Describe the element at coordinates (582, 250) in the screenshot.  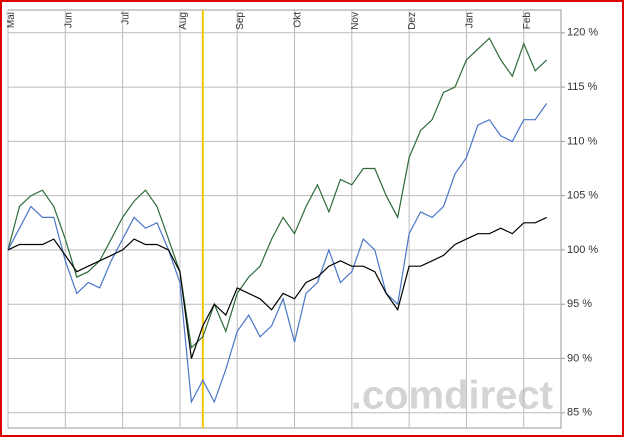
I see `y-tick-label: 100 %` at that location.